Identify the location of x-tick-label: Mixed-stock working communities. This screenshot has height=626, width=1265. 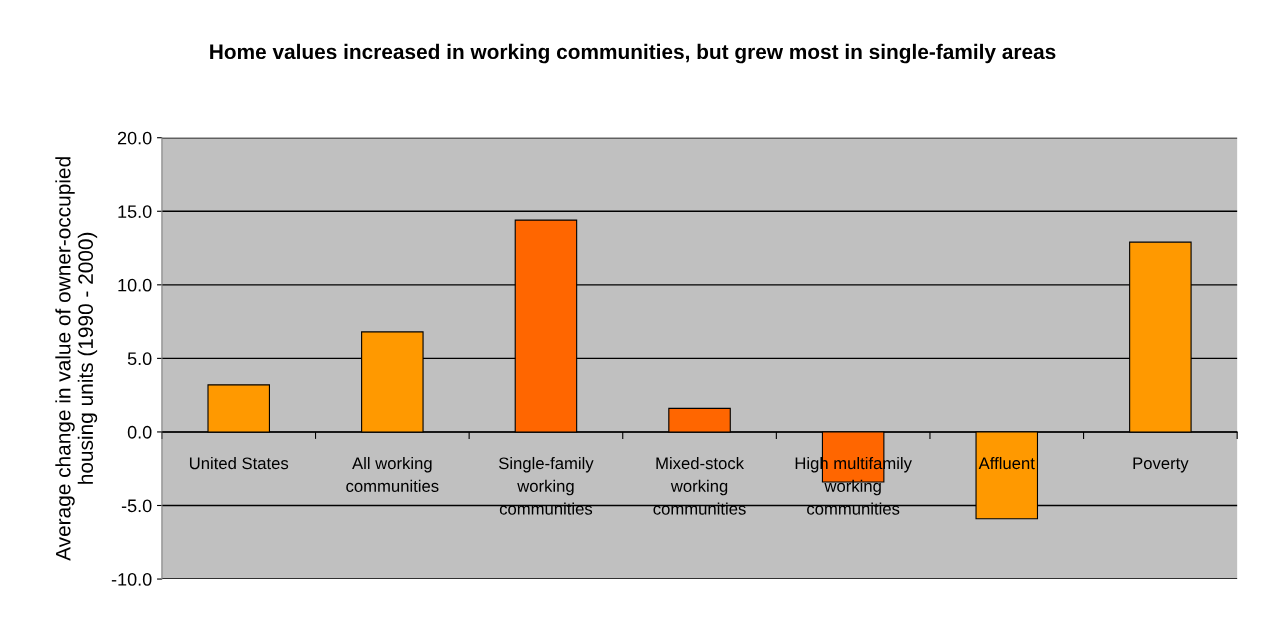
(699, 485).